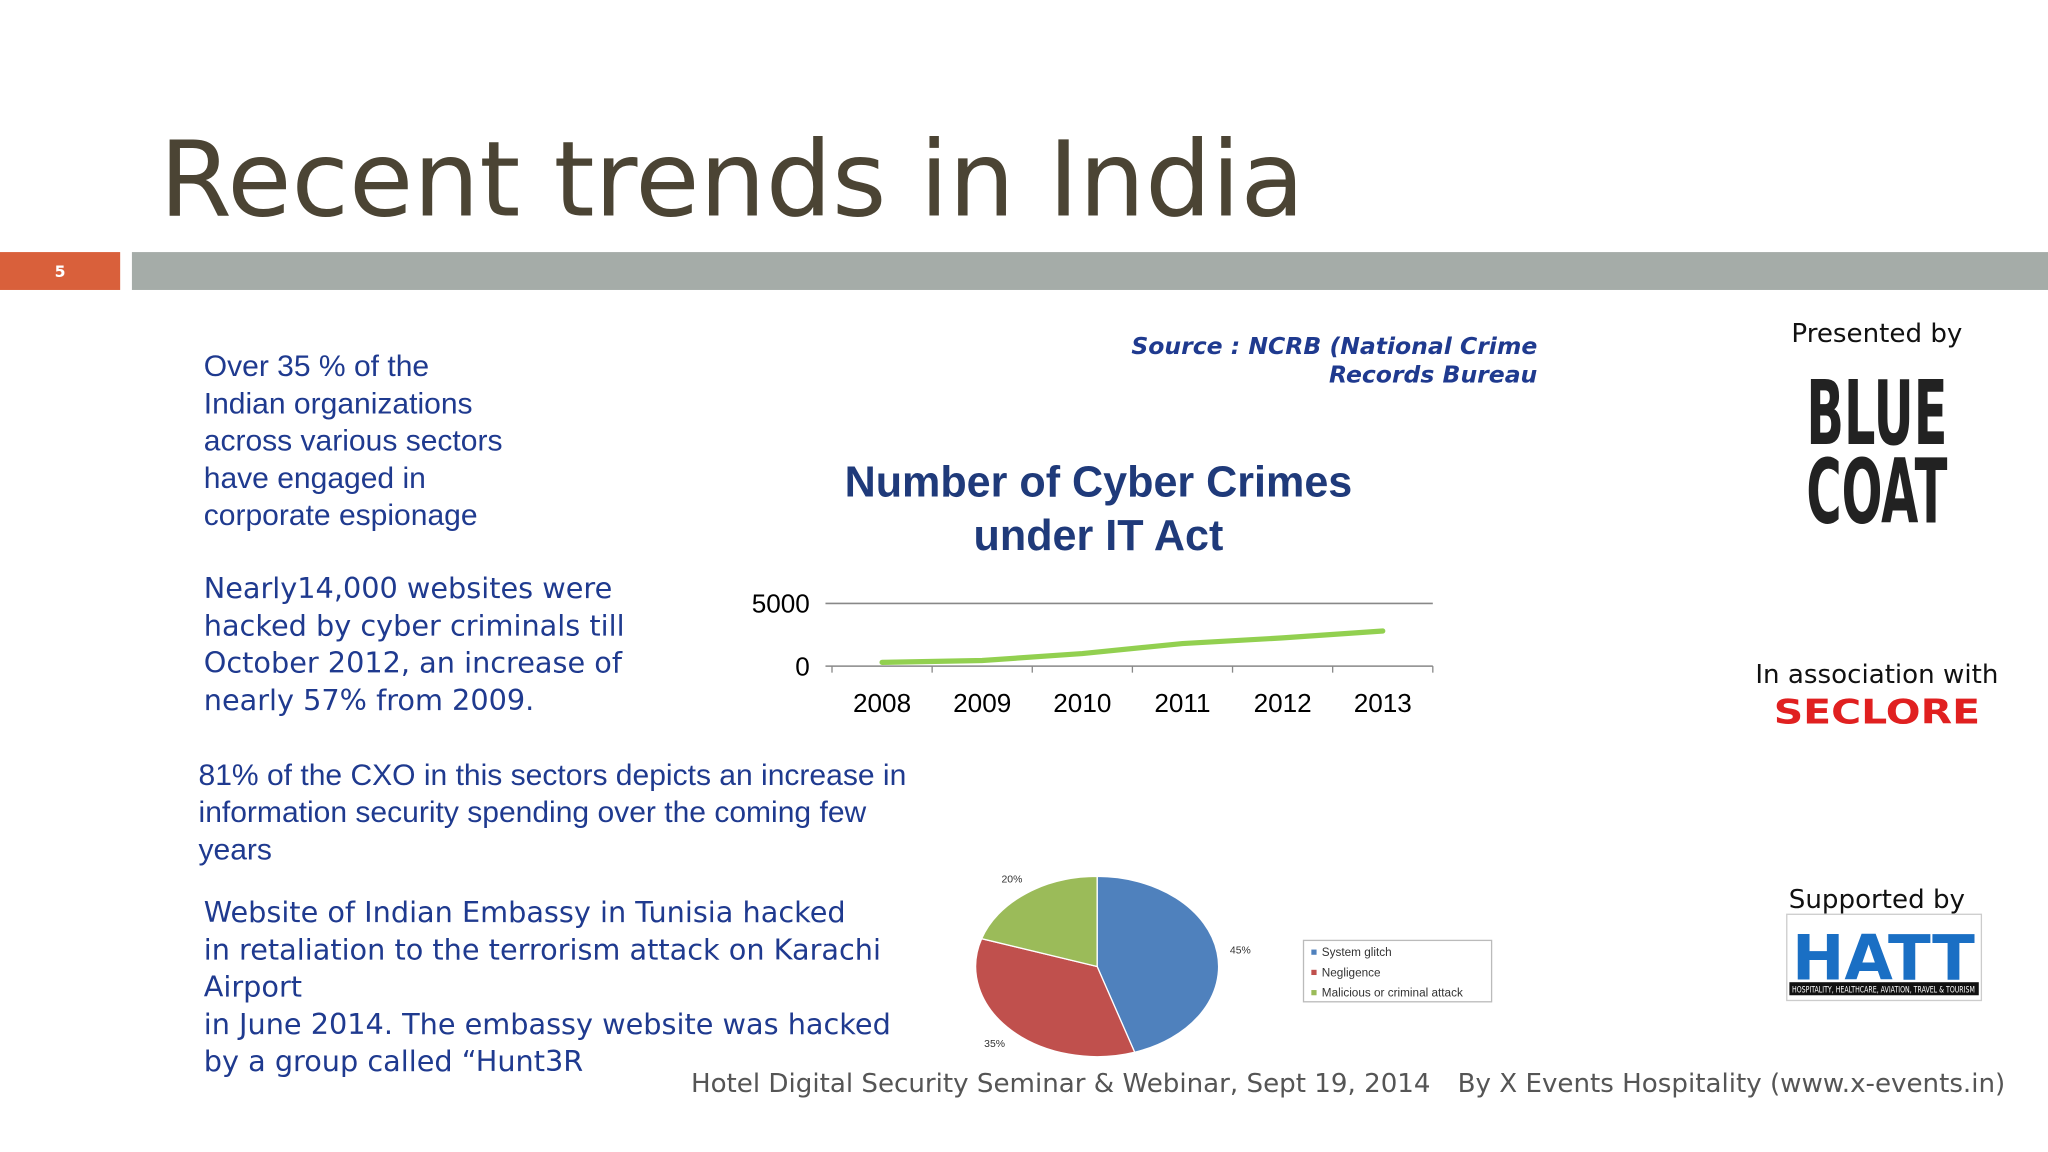 The image size is (2048, 1152). I want to click on tagline-bar, so click(1884, 989).